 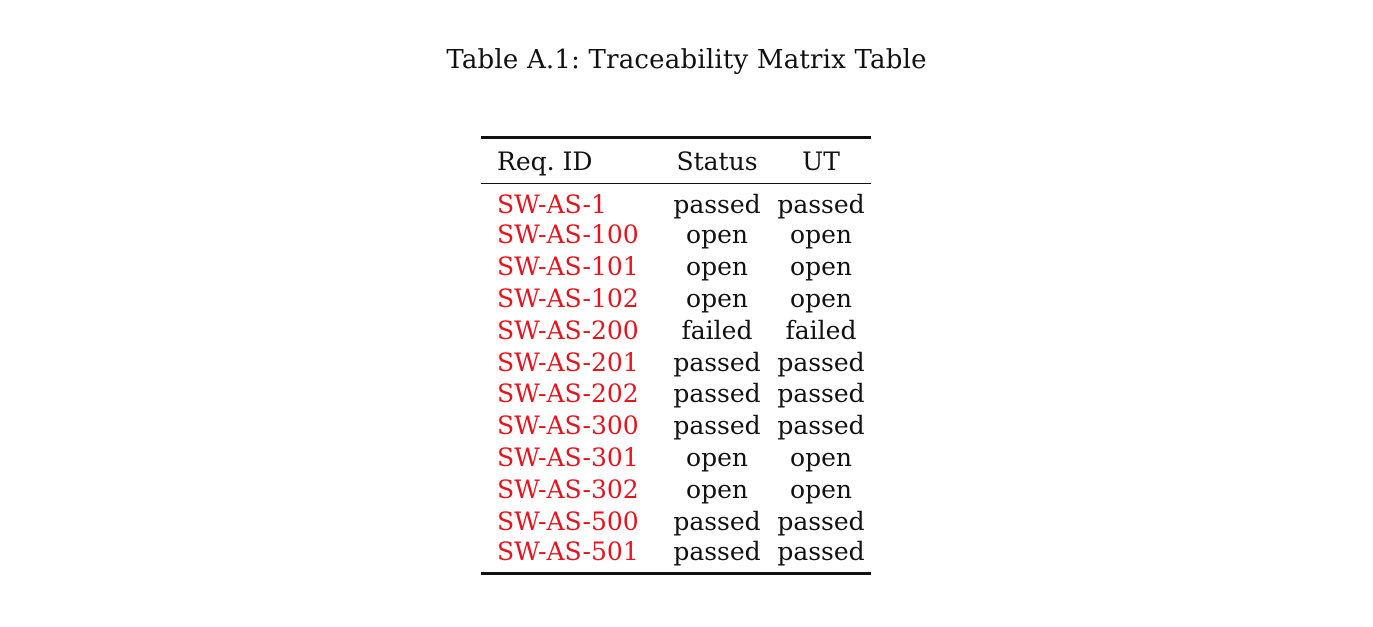 I want to click on req-id-link: SW-AS-301, so click(x=568, y=457).